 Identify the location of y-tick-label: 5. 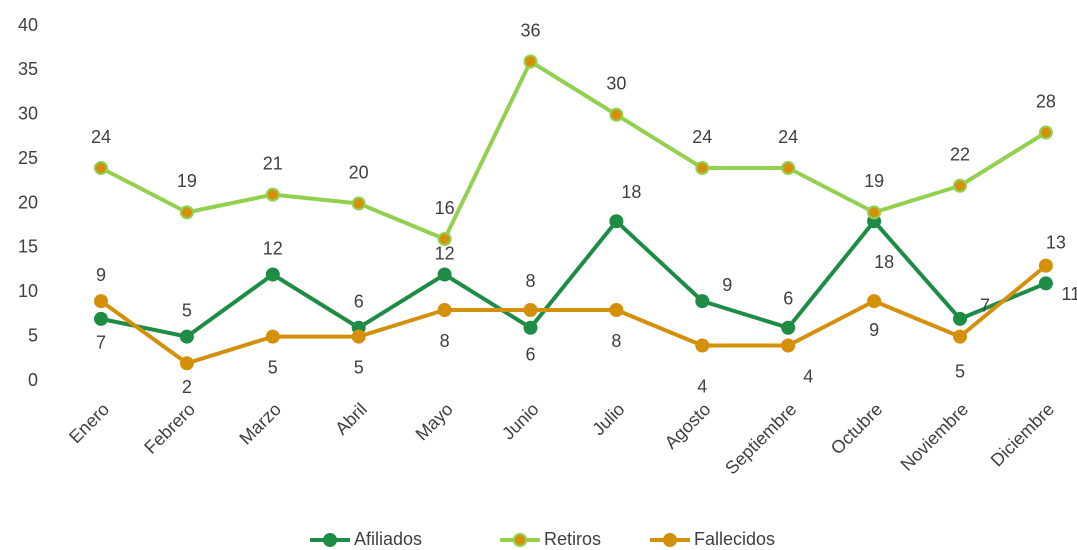
(33, 335).